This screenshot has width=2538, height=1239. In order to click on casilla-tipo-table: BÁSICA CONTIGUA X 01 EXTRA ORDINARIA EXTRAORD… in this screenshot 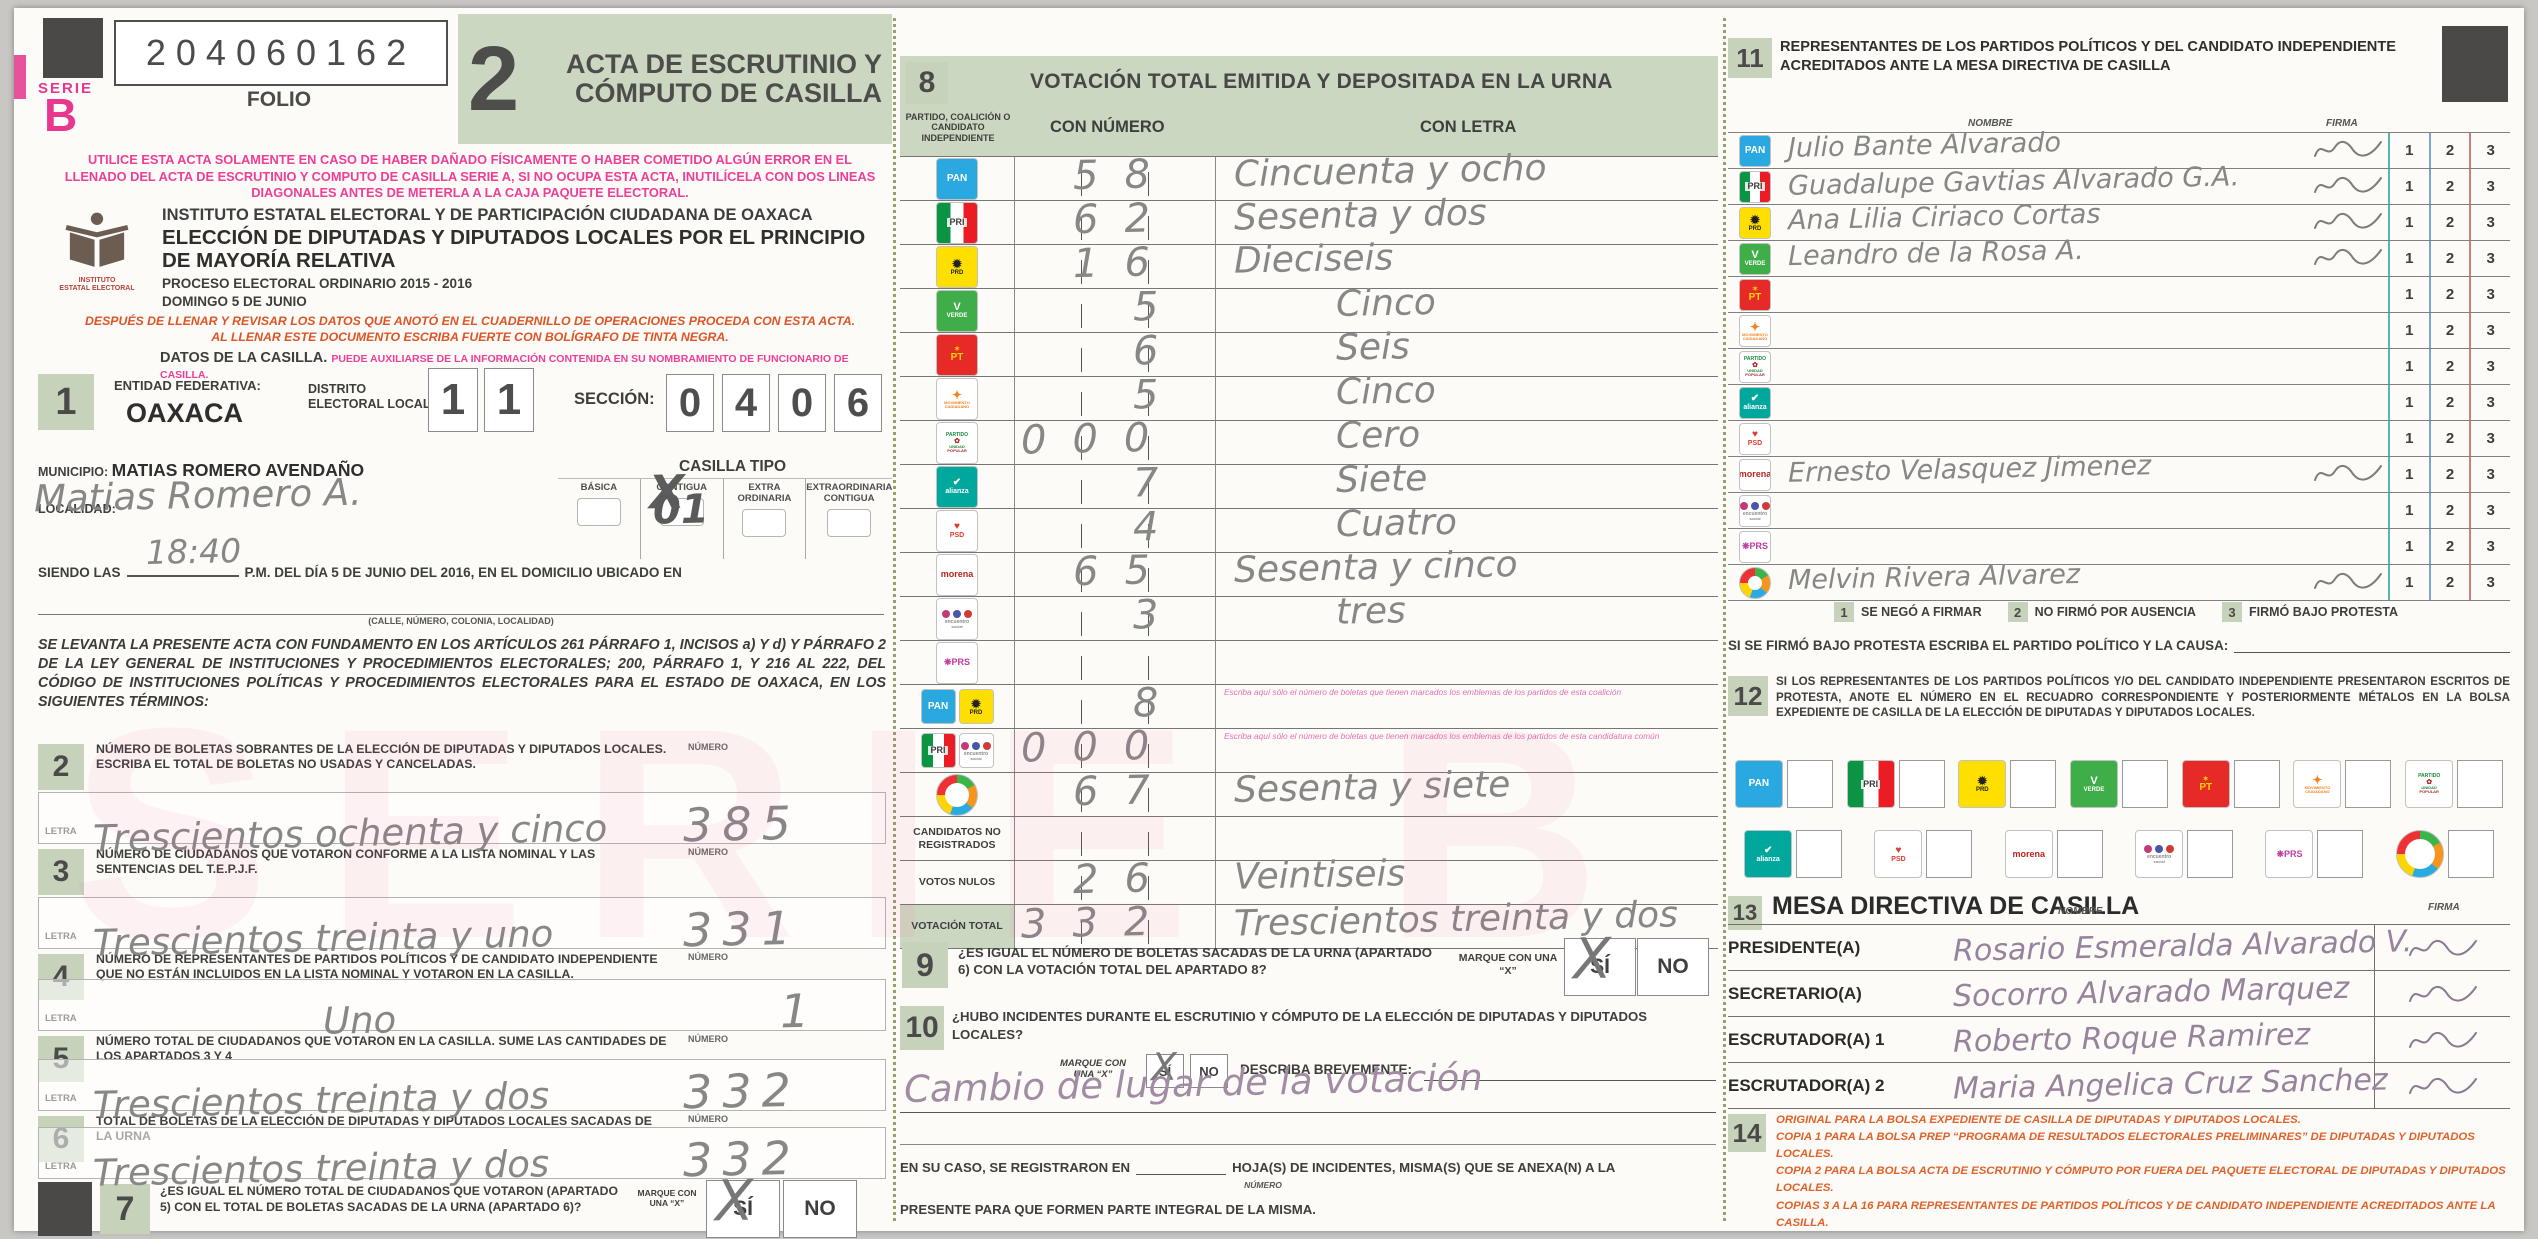, I will do `click(725, 512)`.